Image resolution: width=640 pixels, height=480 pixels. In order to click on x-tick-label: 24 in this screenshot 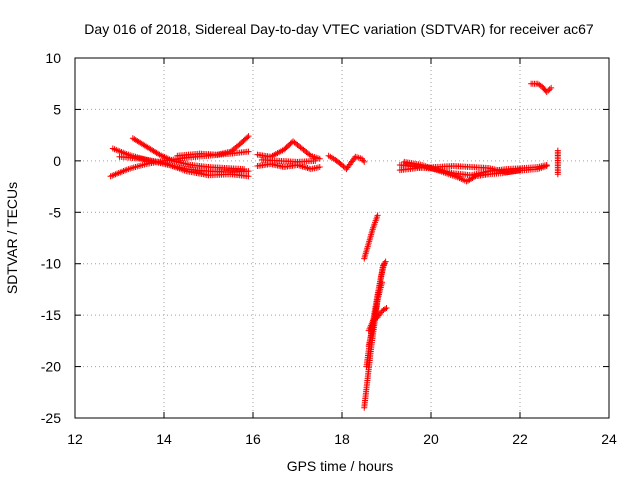, I will do `click(609, 439)`.